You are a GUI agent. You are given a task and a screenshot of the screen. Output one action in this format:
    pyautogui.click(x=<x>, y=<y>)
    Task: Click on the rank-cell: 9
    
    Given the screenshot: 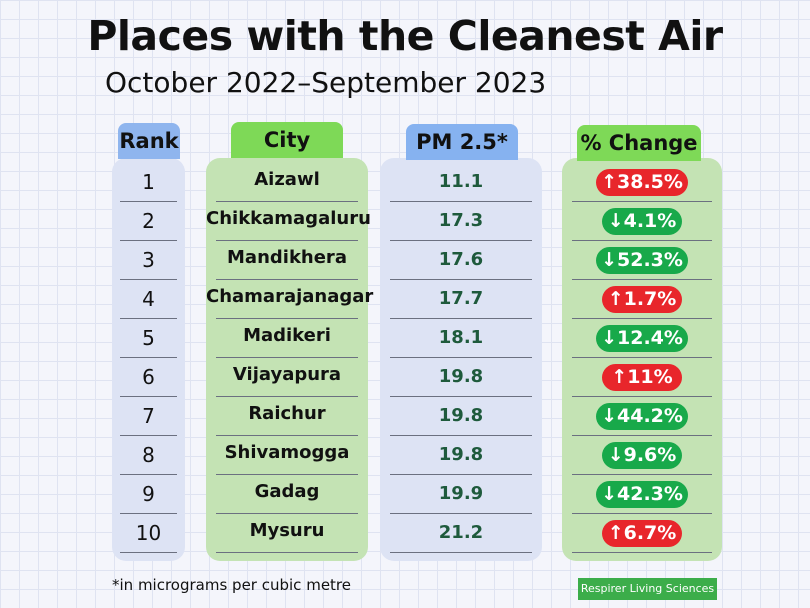 What is the action you would take?
    pyautogui.click(x=148, y=494)
    